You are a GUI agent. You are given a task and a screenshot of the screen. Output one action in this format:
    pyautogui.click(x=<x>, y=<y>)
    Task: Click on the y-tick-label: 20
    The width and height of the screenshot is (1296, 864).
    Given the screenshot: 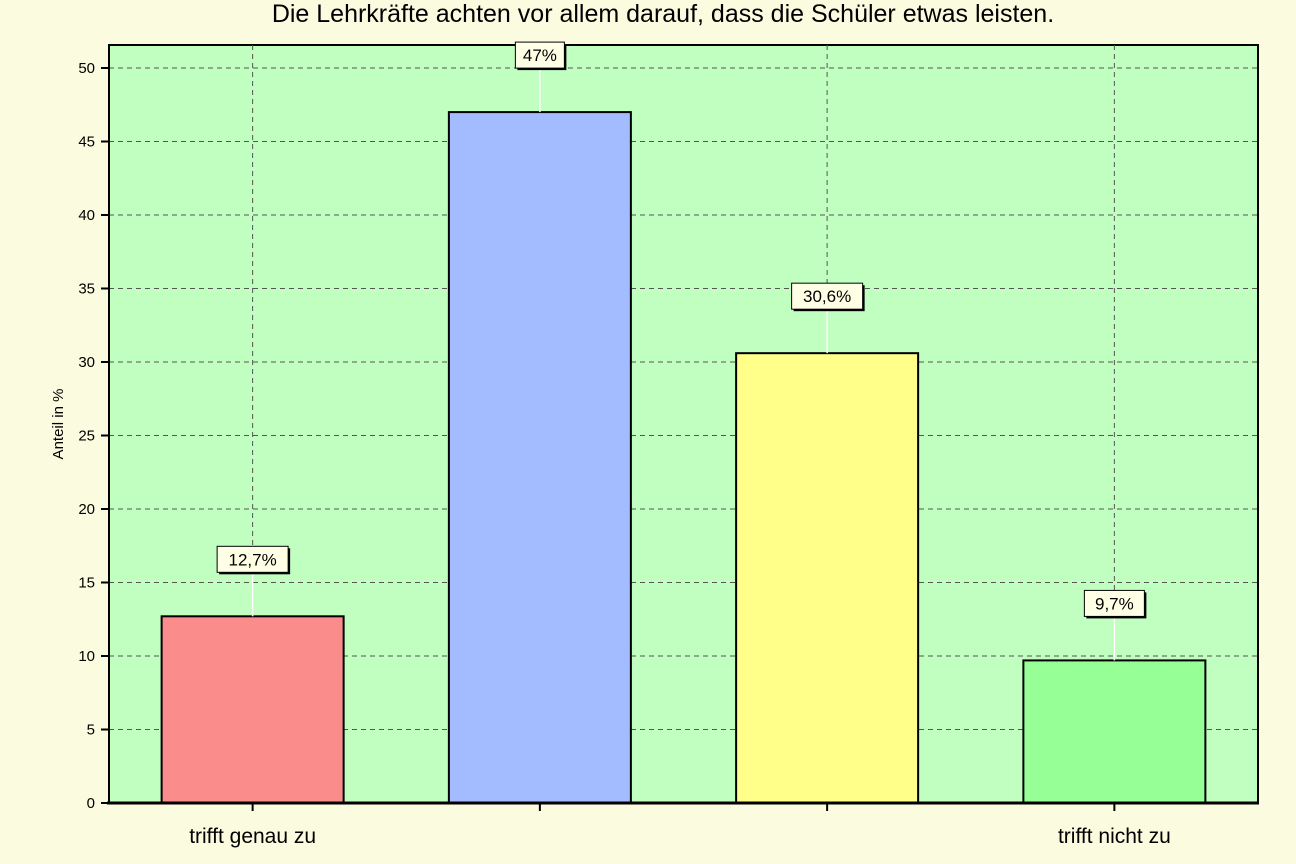 What is the action you would take?
    pyautogui.click(x=86, y=509)
    